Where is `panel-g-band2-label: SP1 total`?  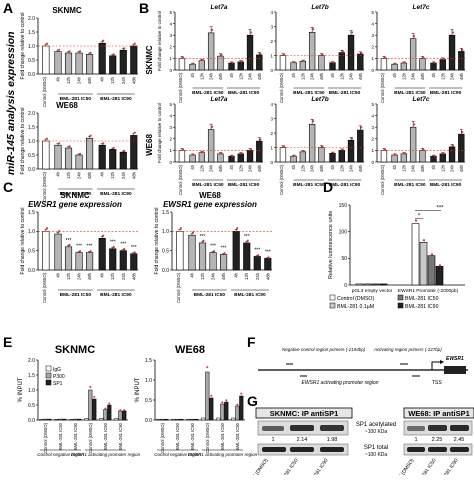 panel-g-band2-label: SP1 total is located at coordinates (376, 448).